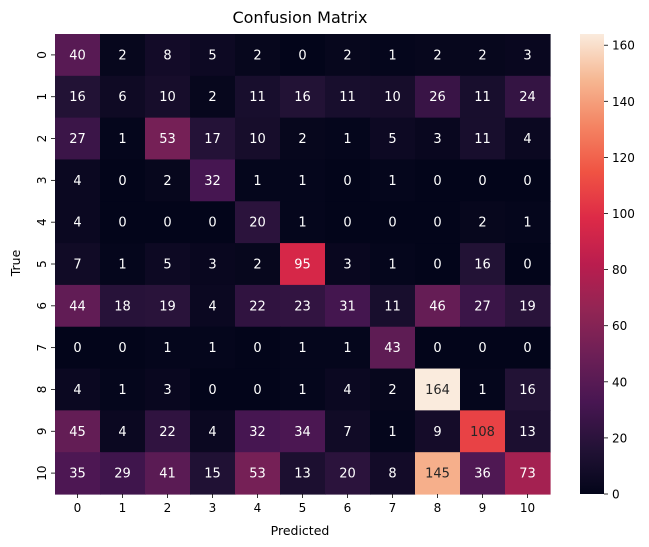 Image resolution: width=649 pixels, height=547 pixels. What do you see at coordinates (78, 508) in the screenshot?
I see `x-tick-label: 0` at bounding box center [78, 508].